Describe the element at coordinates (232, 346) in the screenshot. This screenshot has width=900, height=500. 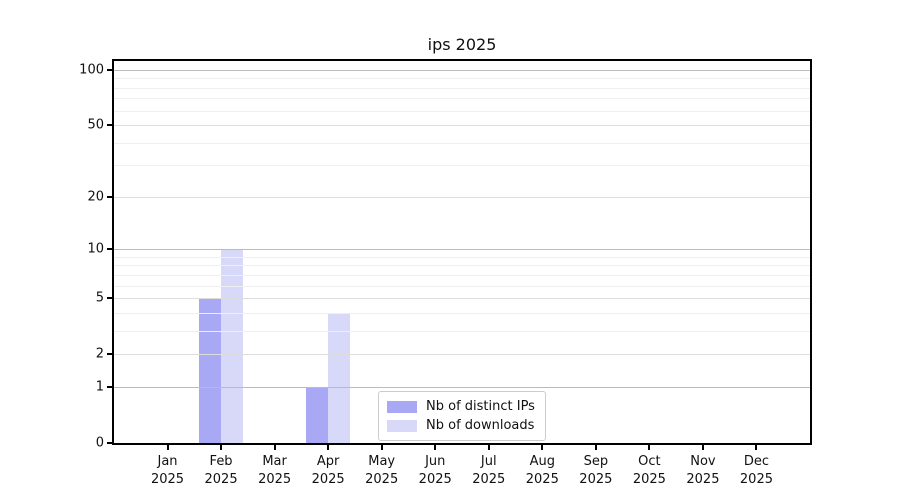
I see `bar-downloads-feb` at that location.